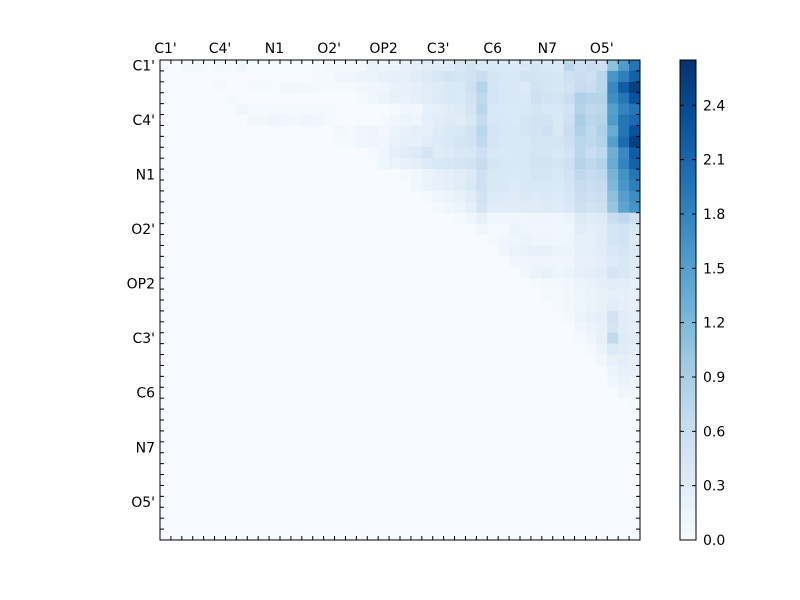 The width and height of the screenshot is (800, 600). What do you see at coordinates (143, 67) in the screenshot?
I see `y-tick-label: C1'` at bounding box center [143, 67].